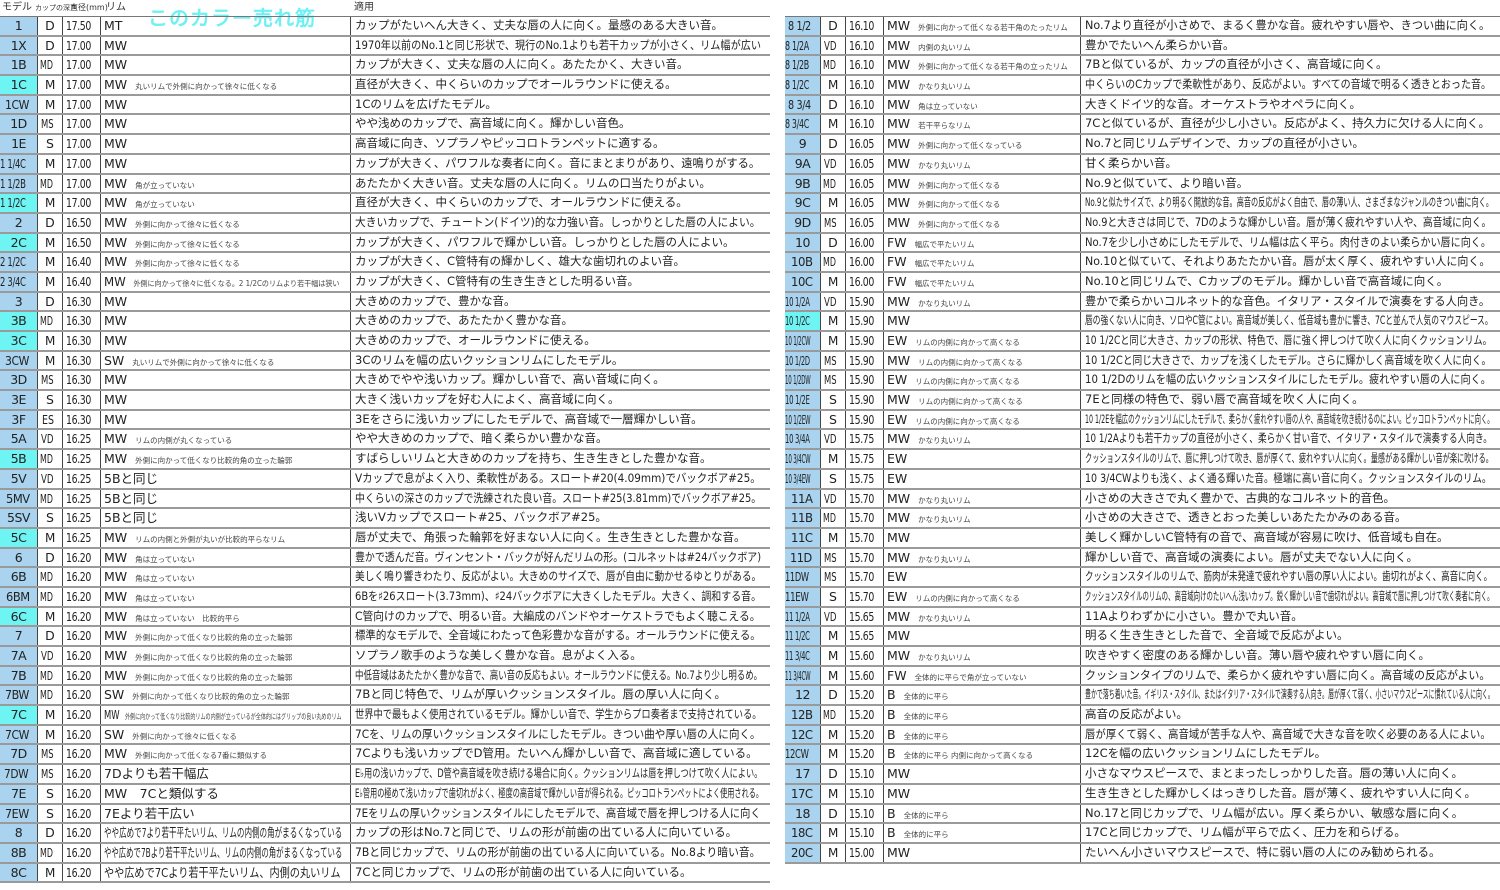  I want to click on application-cell-text: 17Cと同じカップで、リム幅が平らで広く、圧力を和らげる。, so click(1245, 832).